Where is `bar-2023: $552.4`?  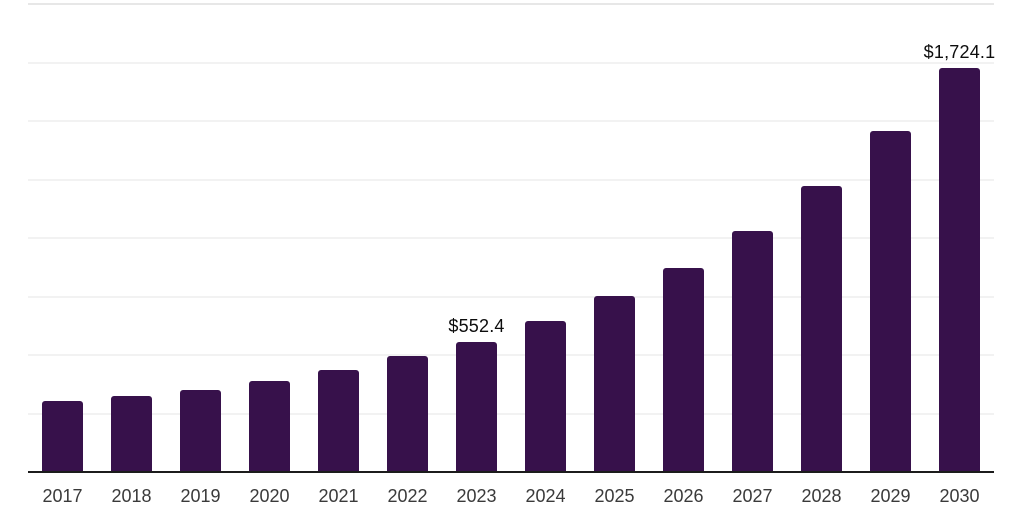 bar-2023: $552.4 is located at coordinates (476, 393).